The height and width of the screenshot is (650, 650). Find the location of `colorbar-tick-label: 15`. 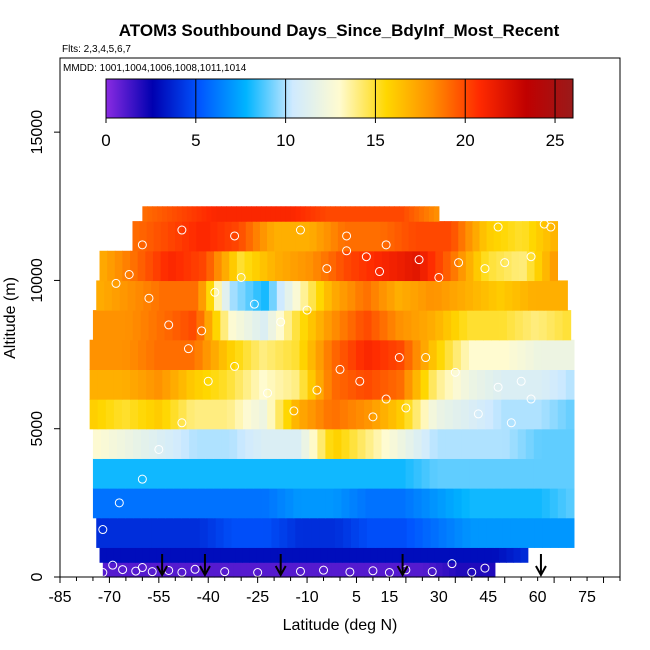

colorbar-tick-label: 15 is located at coordinates (375, 140).